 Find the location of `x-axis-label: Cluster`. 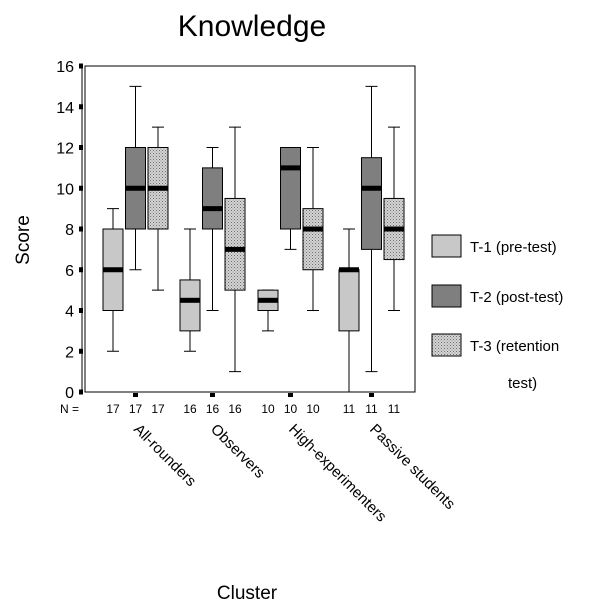

x-axis-label: Cluster is located at coordinates (247, 593).